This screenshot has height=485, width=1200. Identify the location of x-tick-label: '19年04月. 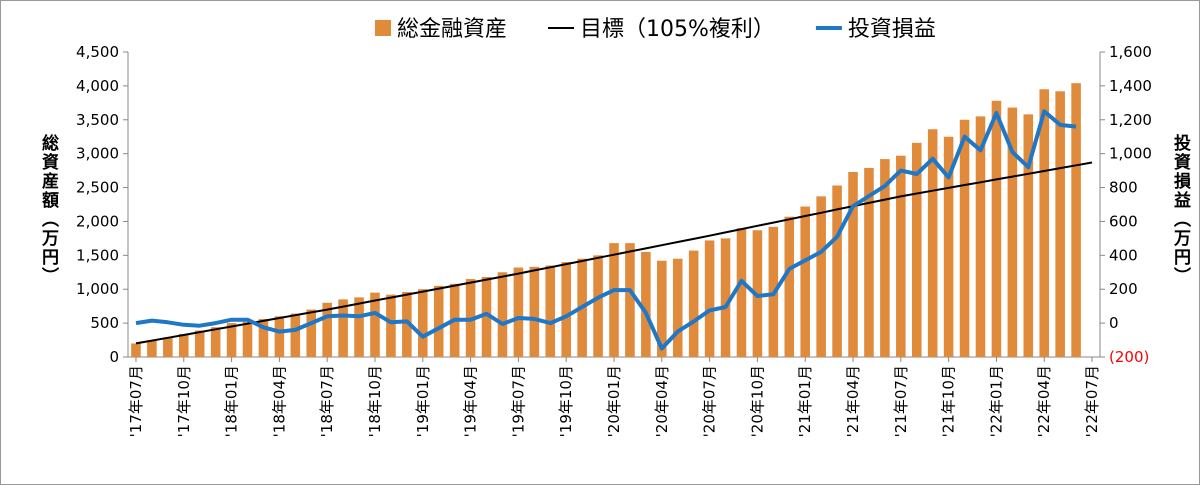
(471, 401).